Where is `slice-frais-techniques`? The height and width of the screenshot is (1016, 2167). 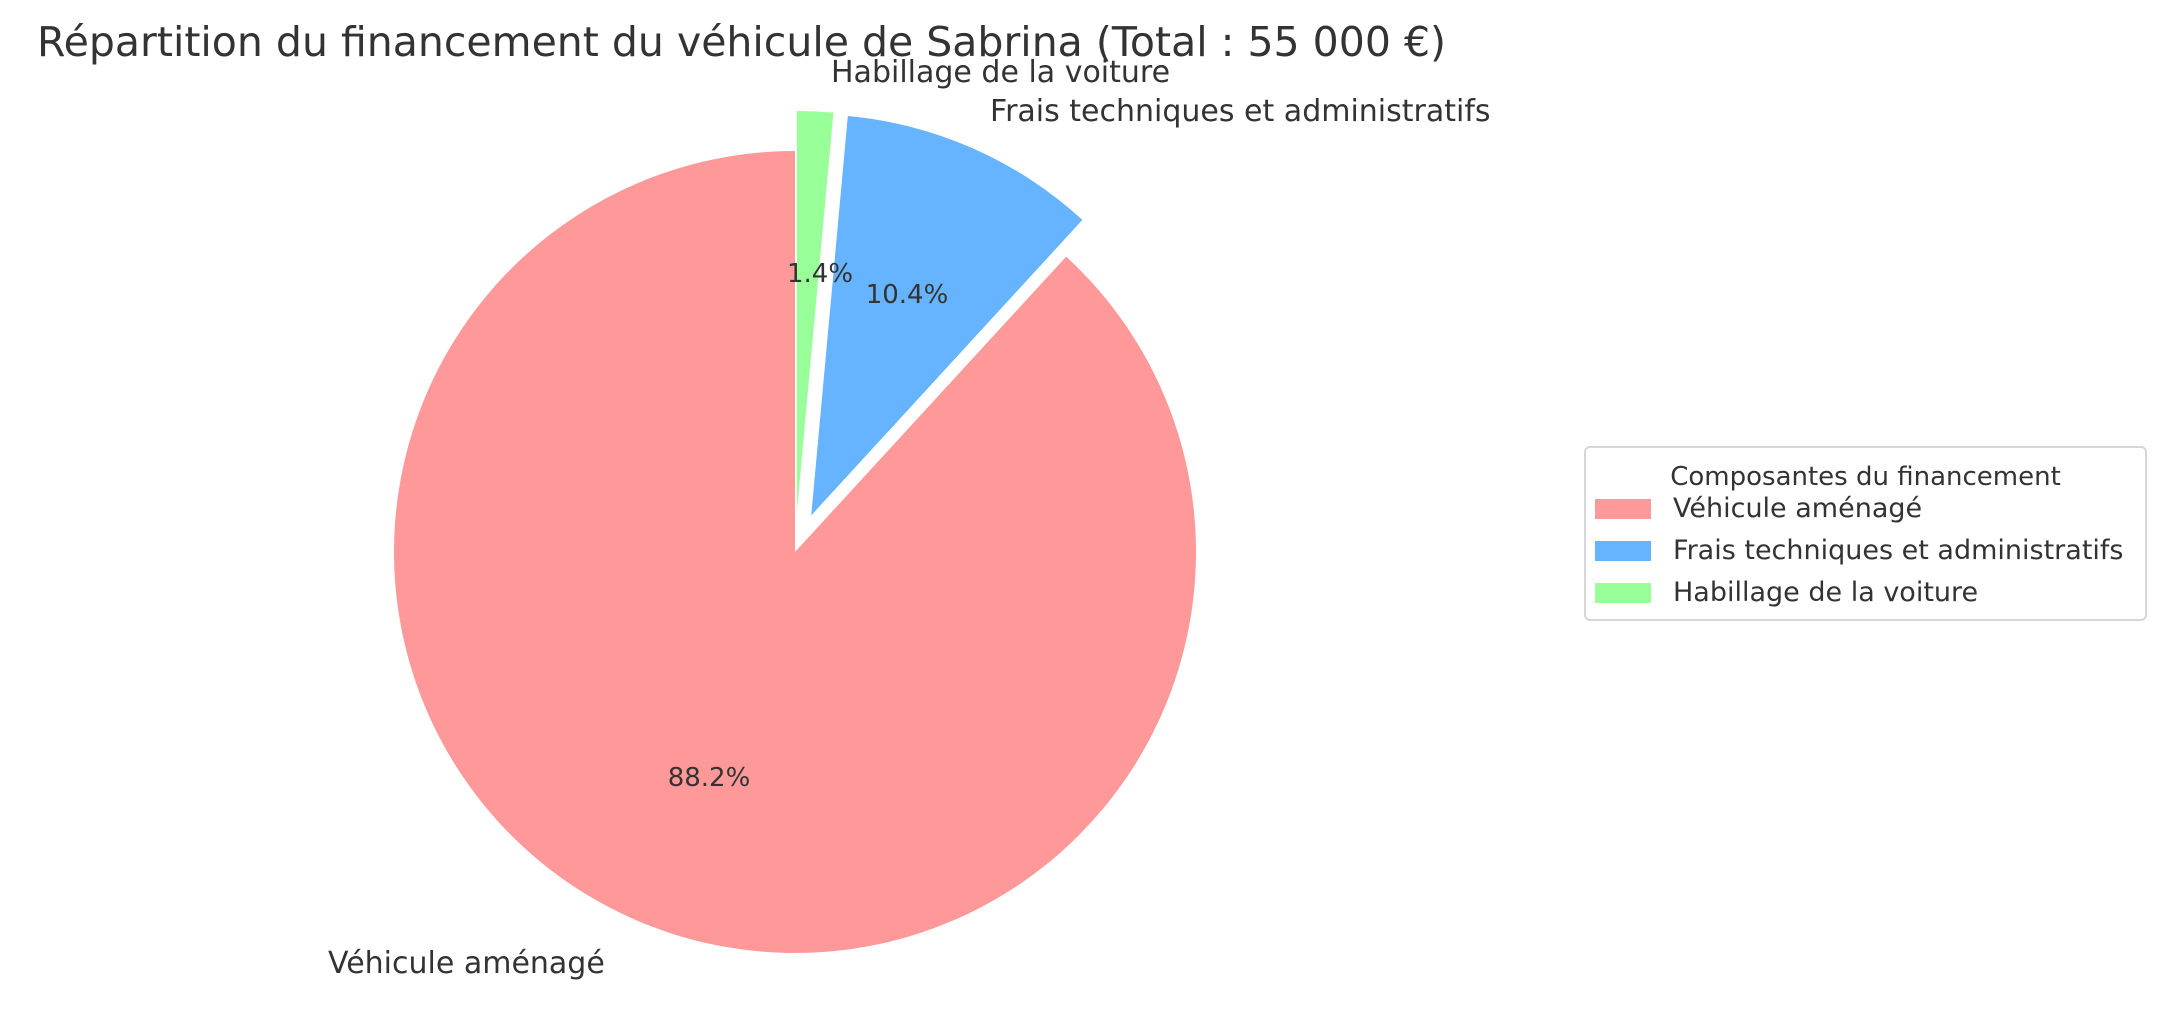 slice-frais-techniques is located at coordinates (947, 316).